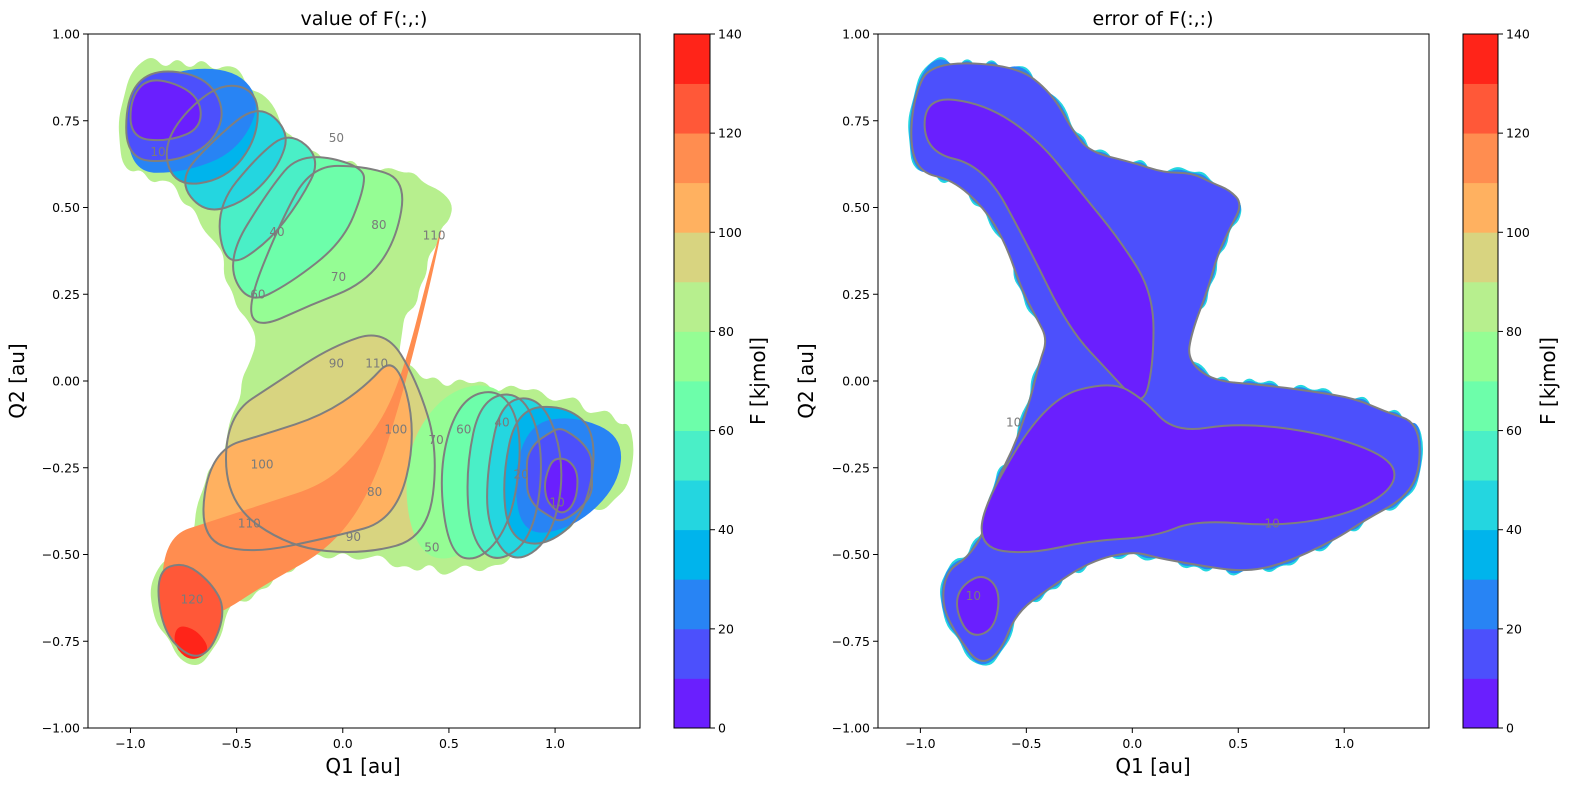 This screenshot has width=1574, height=790. I want to click on colorbar-tick-label: 80, so click(726, 331).